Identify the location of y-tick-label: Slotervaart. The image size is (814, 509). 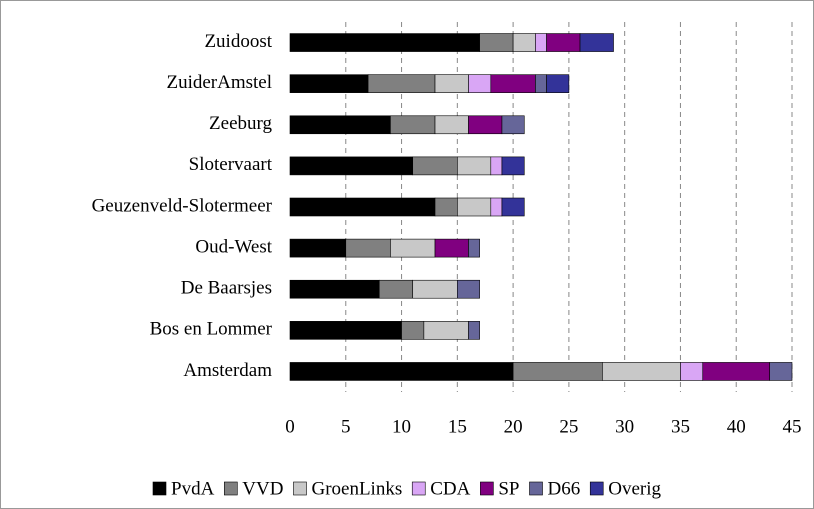
(231, 164).